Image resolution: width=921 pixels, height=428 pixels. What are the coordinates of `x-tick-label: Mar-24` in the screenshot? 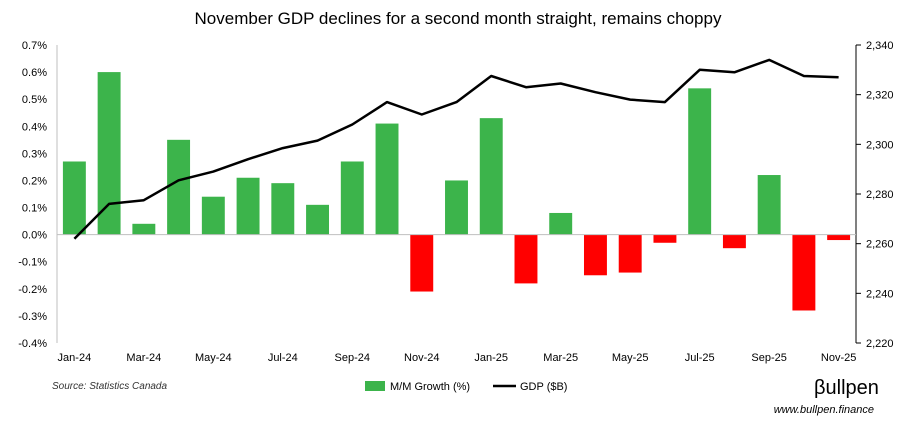 It's located at (143, 358).